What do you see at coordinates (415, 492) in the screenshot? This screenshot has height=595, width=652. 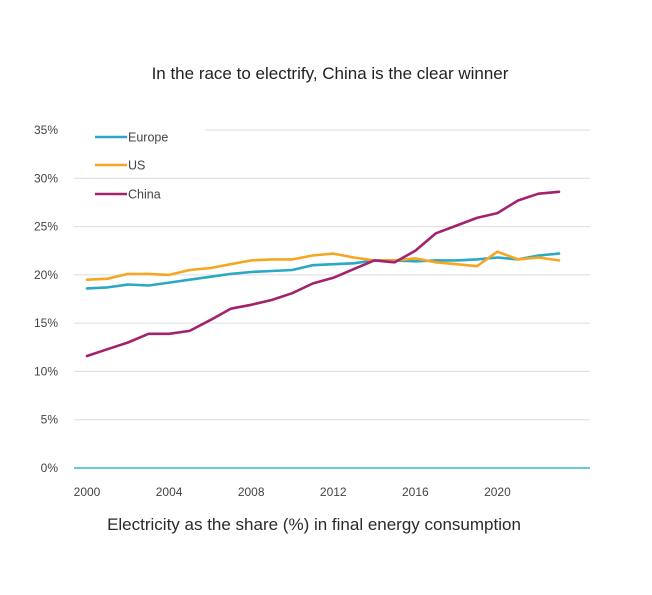 I see `x-tick-label: 2016` at bounding box center [415, 492].